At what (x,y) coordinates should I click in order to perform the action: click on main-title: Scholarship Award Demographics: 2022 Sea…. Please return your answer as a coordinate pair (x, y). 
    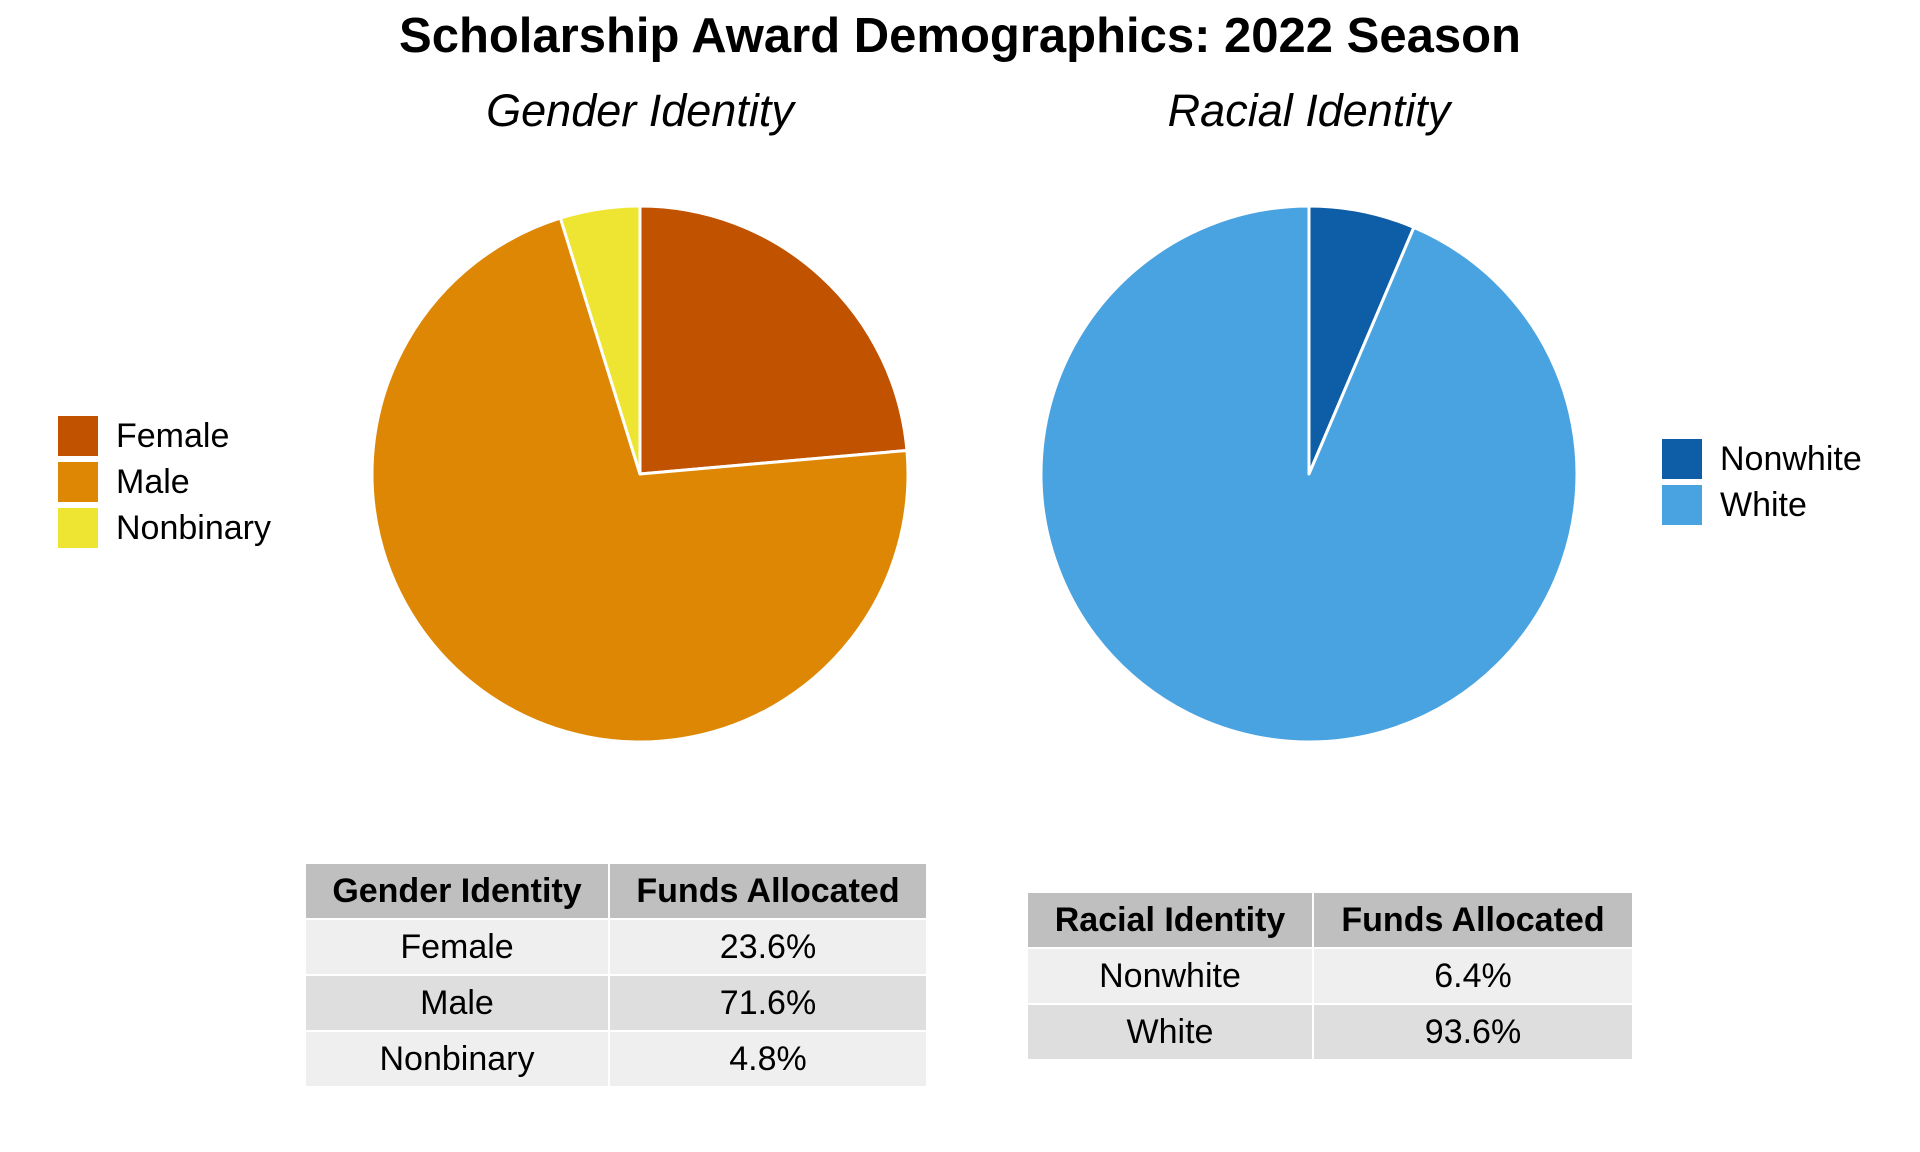
    Looking at the image, I should click on (960, 36).